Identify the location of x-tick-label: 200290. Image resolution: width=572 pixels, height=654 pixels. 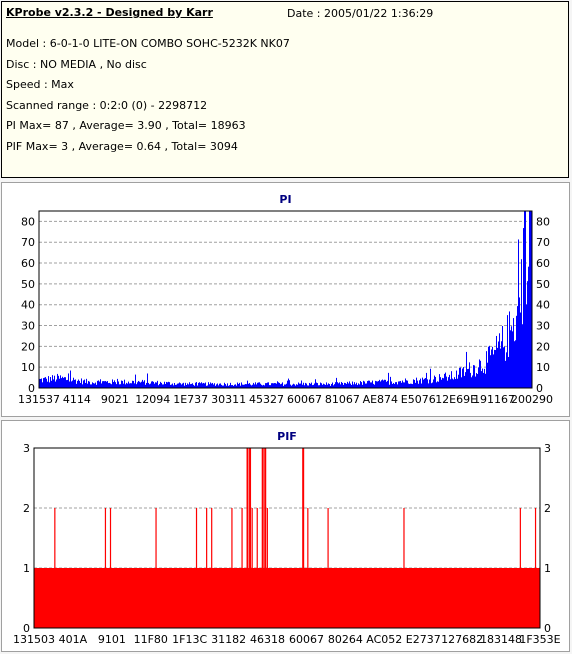
(532, 399).